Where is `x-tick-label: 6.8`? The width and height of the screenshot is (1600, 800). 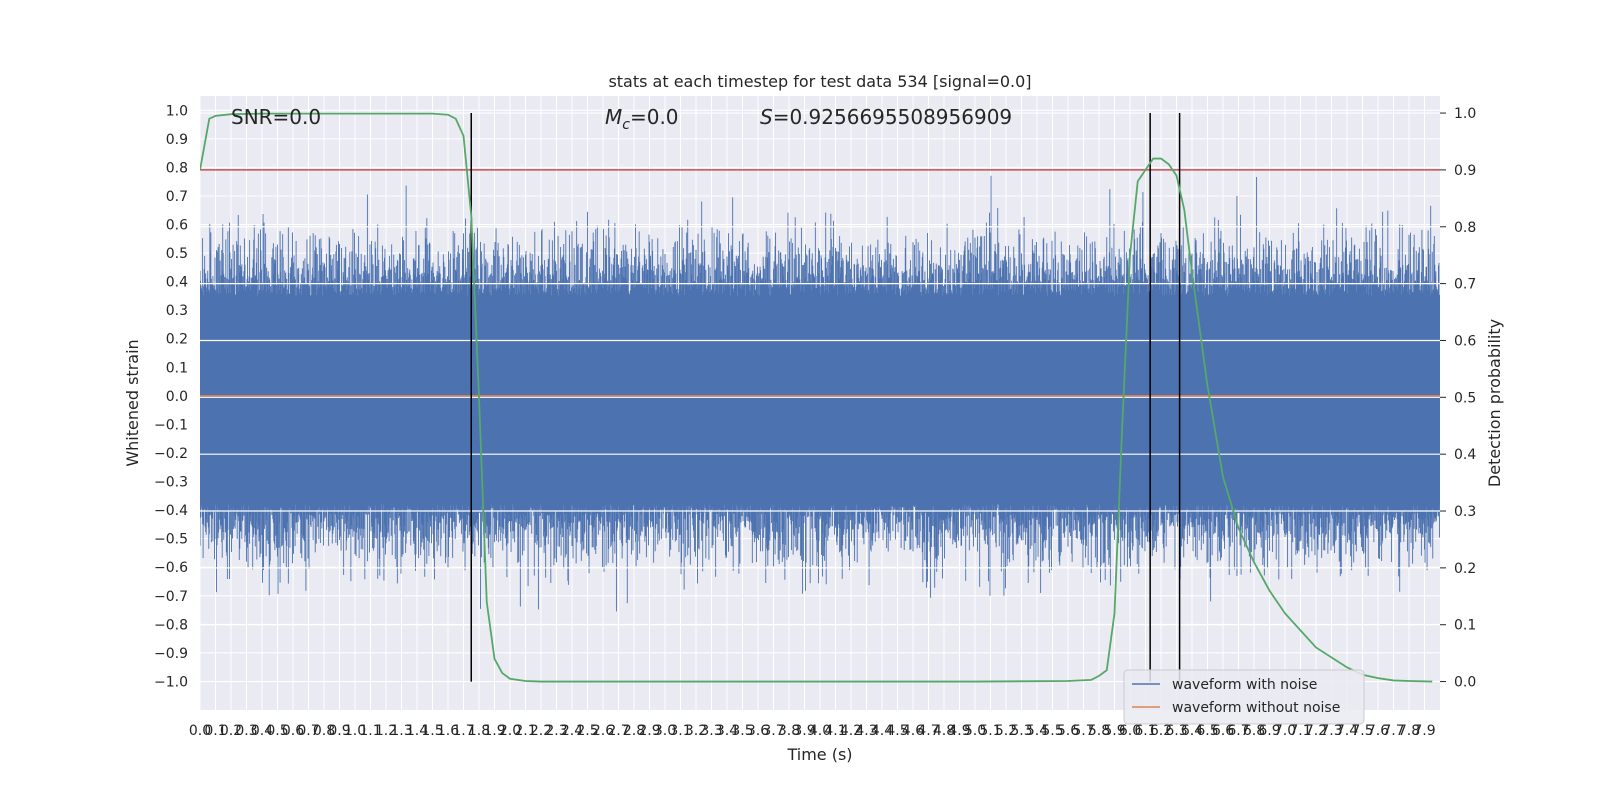
x-tick-label: 6.8 is located at coordinates (1254, 731).